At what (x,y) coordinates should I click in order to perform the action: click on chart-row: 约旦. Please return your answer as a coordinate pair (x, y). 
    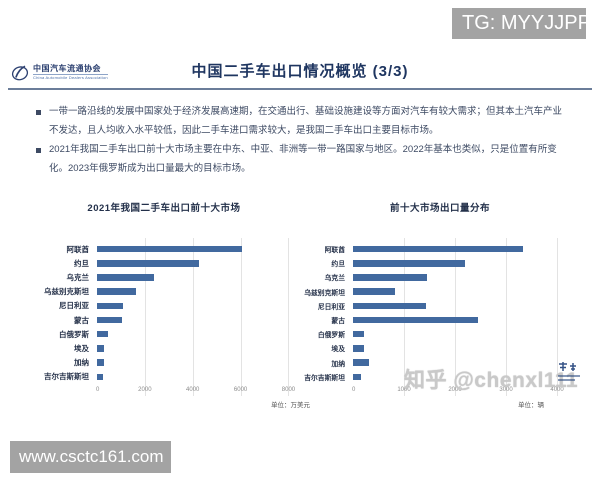
    Looking at the image, I should click on (164, 263).